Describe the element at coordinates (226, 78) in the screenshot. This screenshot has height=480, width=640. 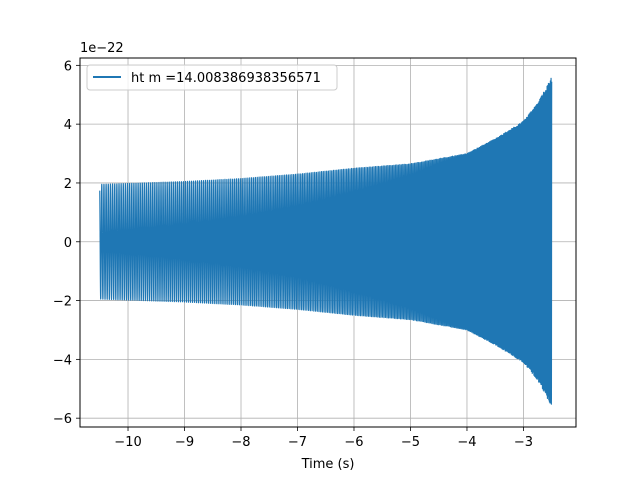
I see `legend-label: ht m =14.008386938356571` at that location.